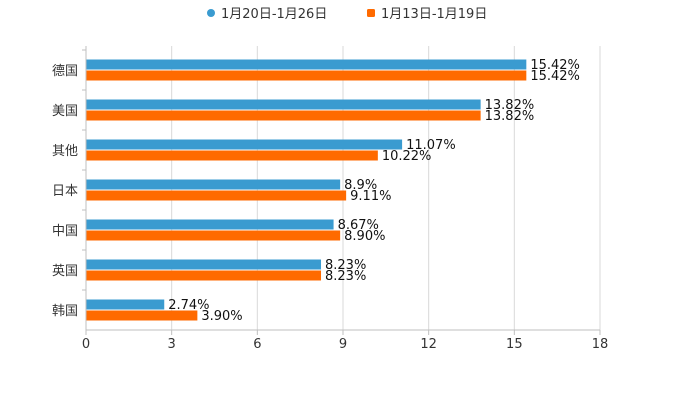  Describe the element at coordinates (86, 344) in the screenshot. I see `x-tick-label: 0` at that location.